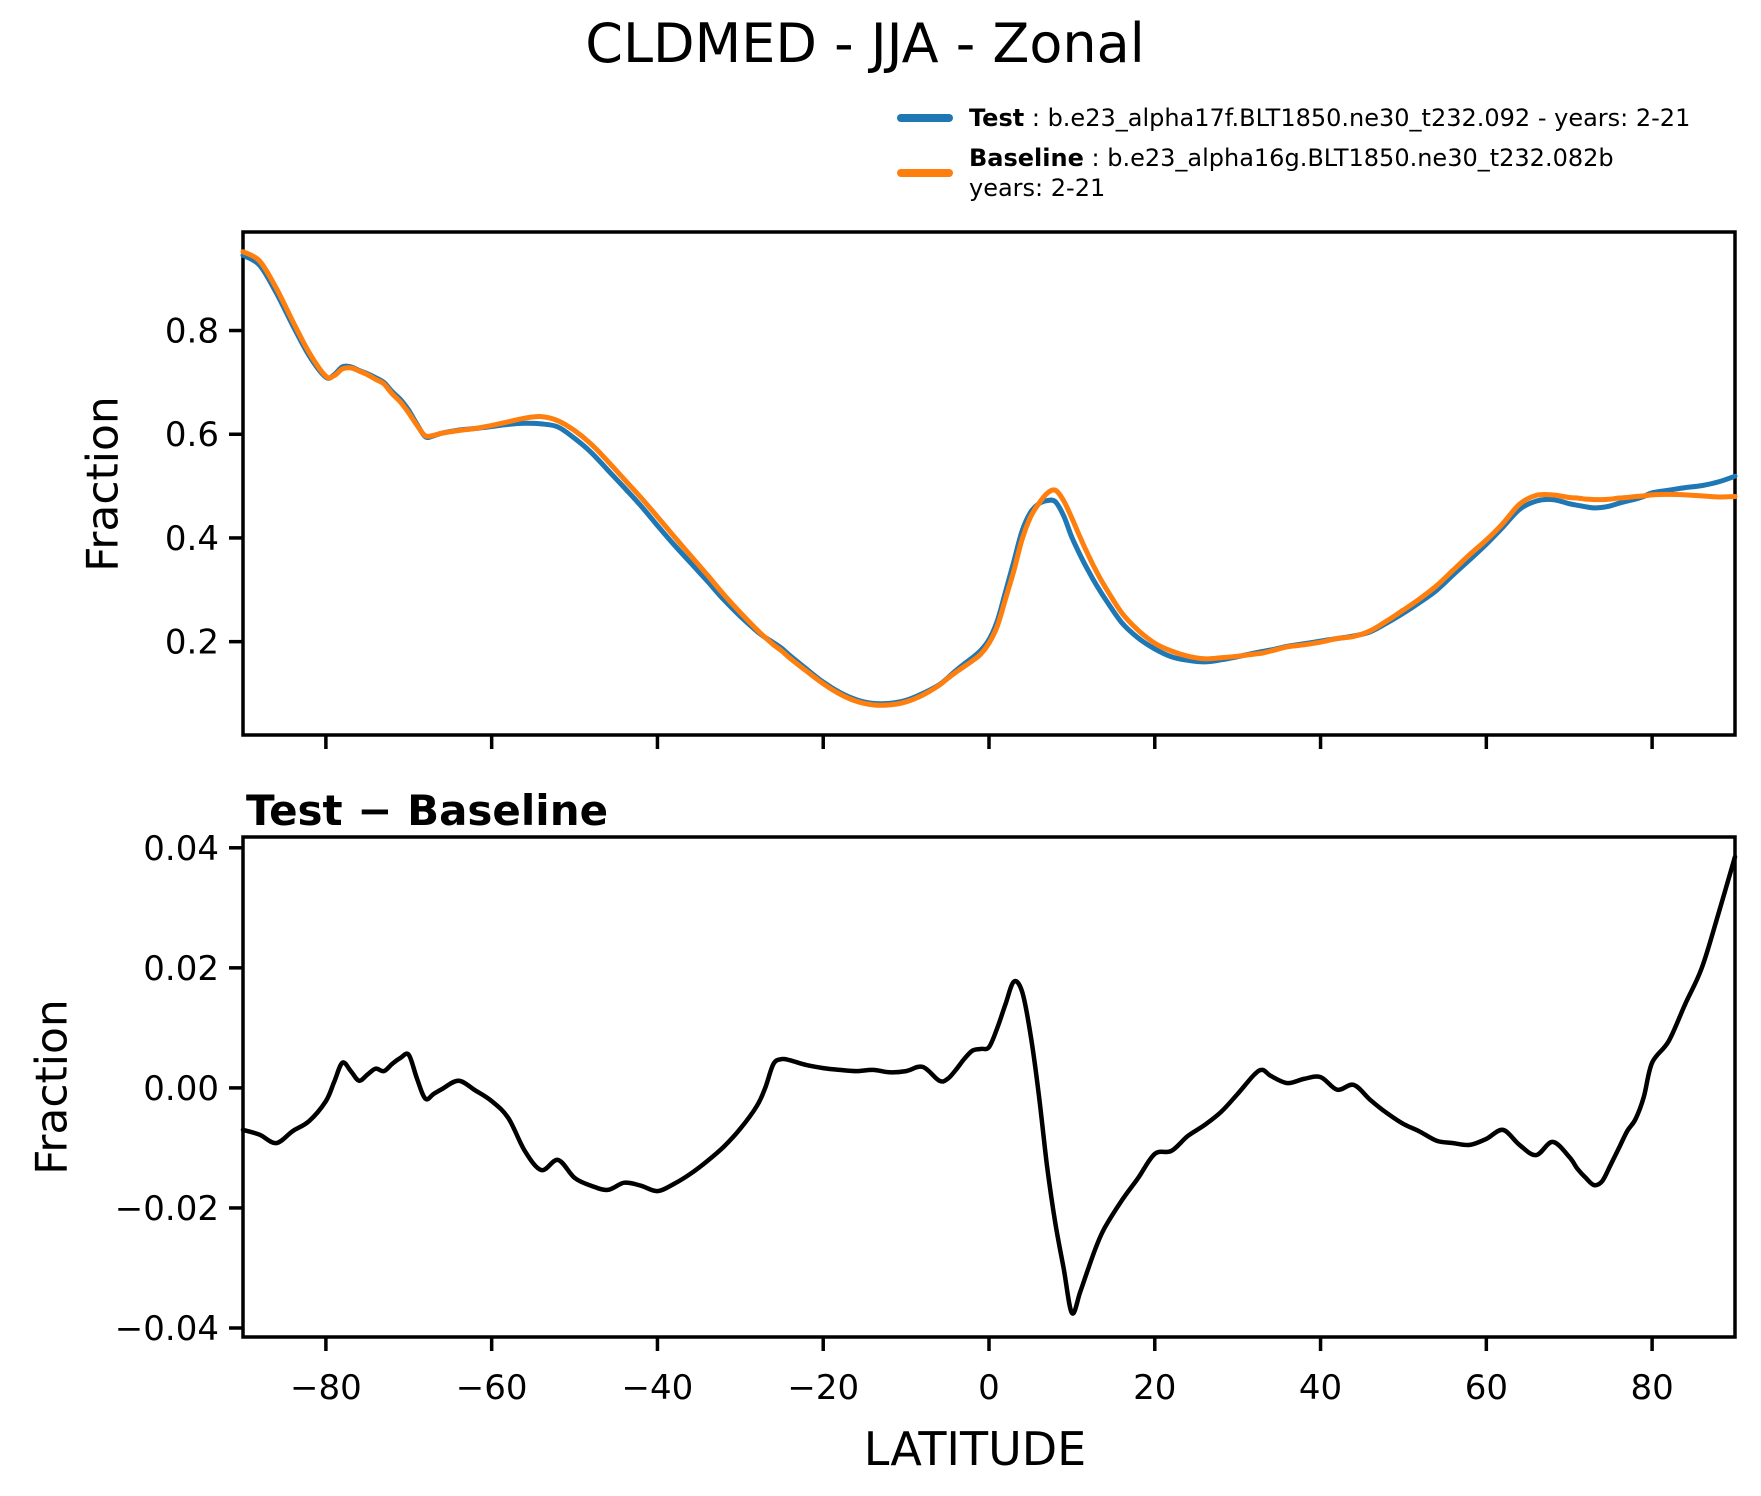 The width and height of the screenshot is (1761, 1496). I want to click on bottom-chart-y-tick-label: 0.00, so click(181, 1089).